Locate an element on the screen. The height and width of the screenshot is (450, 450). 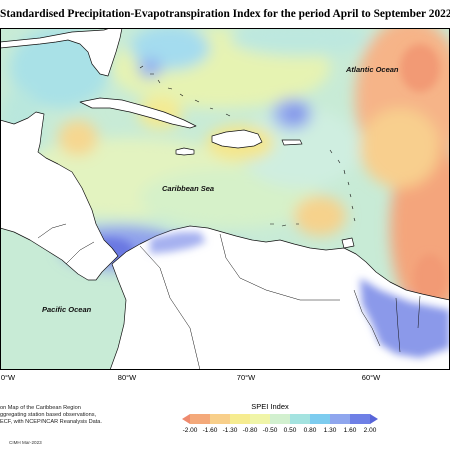
lon-tick-80: 80°W is located at coordinates (127, 377).